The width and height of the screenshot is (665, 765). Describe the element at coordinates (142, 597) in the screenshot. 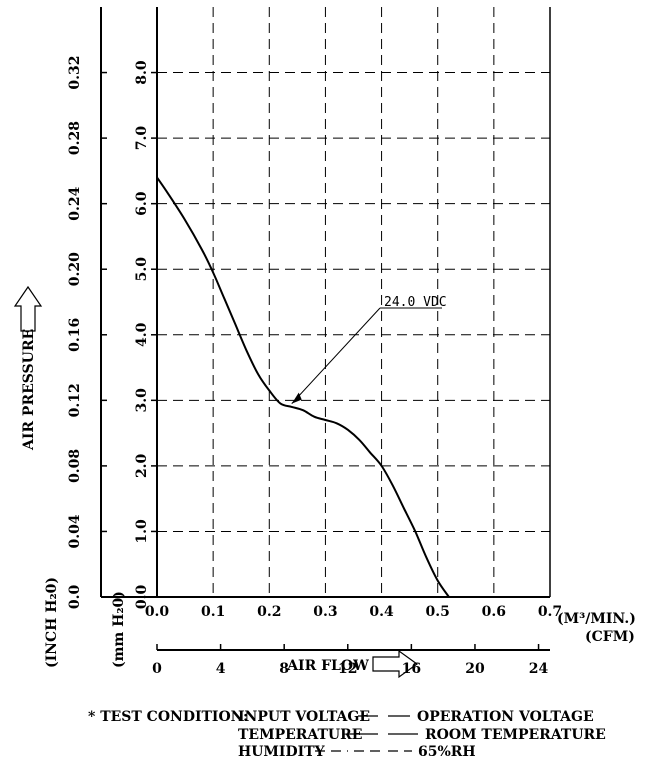

I see `y-tick-label: 0.0` at that location.